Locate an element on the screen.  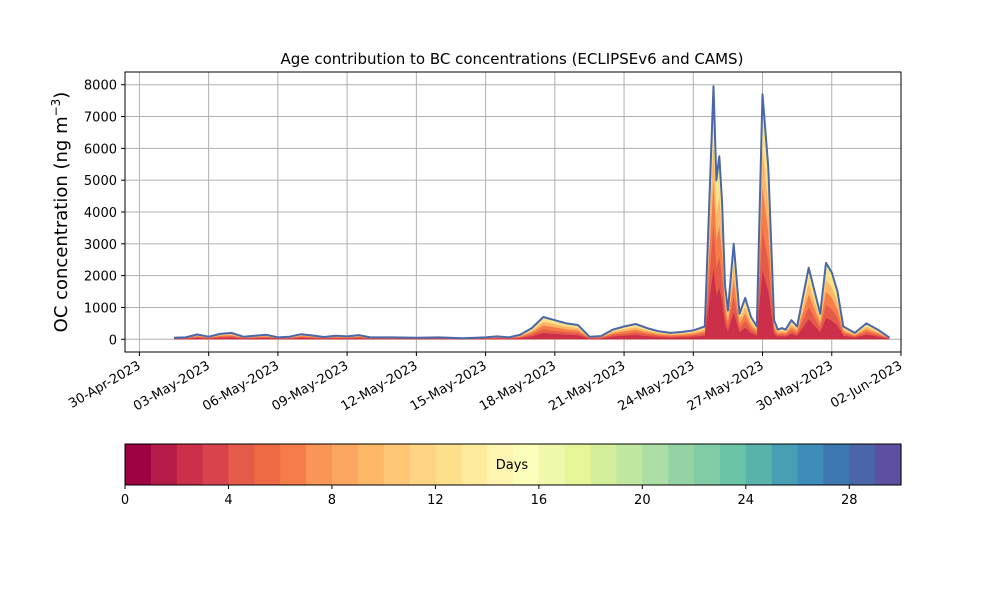
x-tick-label: 12-May-2023 is located at coordinates (380, 386).